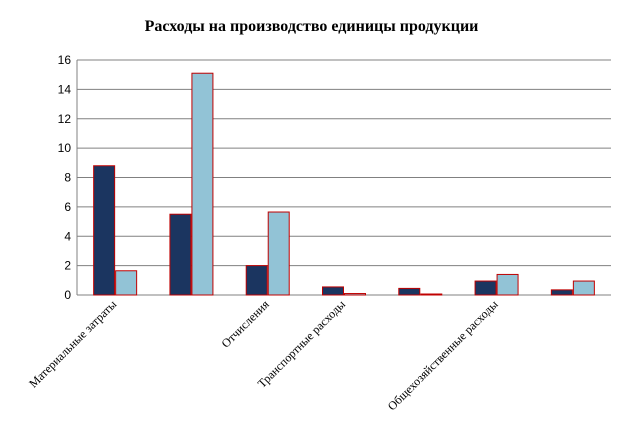 The width and height of the screenshot is (623, 438). Describe the element at coordinates (67, 295) in the screenshot. I see `y-tick-label-0: 0` at that location.